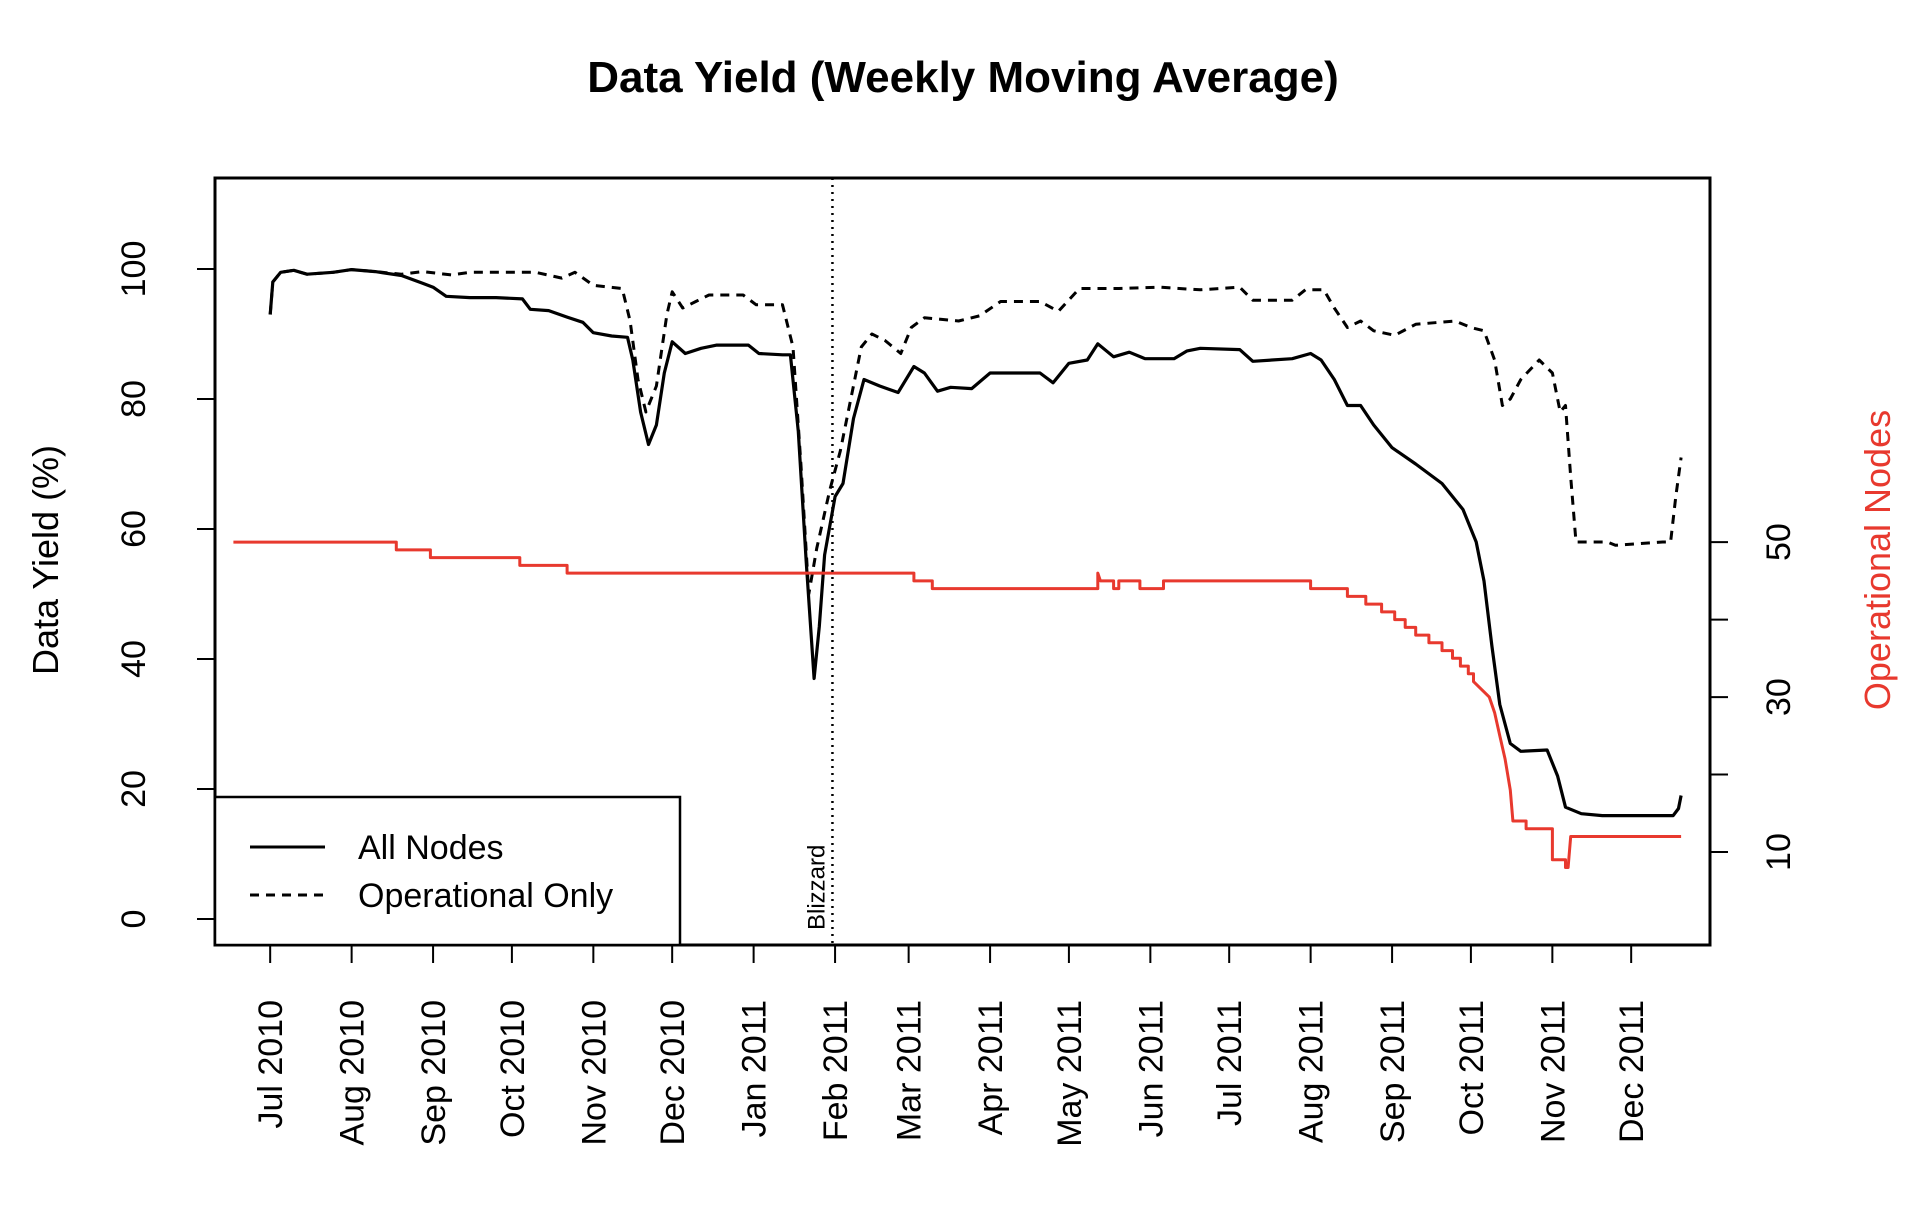 The height and width of the screenshot is (1224, 1926). Describe the element at coordinates (1632, 1071) in the screenshot. I see `x-tick-label: Dec 2011` at that location.